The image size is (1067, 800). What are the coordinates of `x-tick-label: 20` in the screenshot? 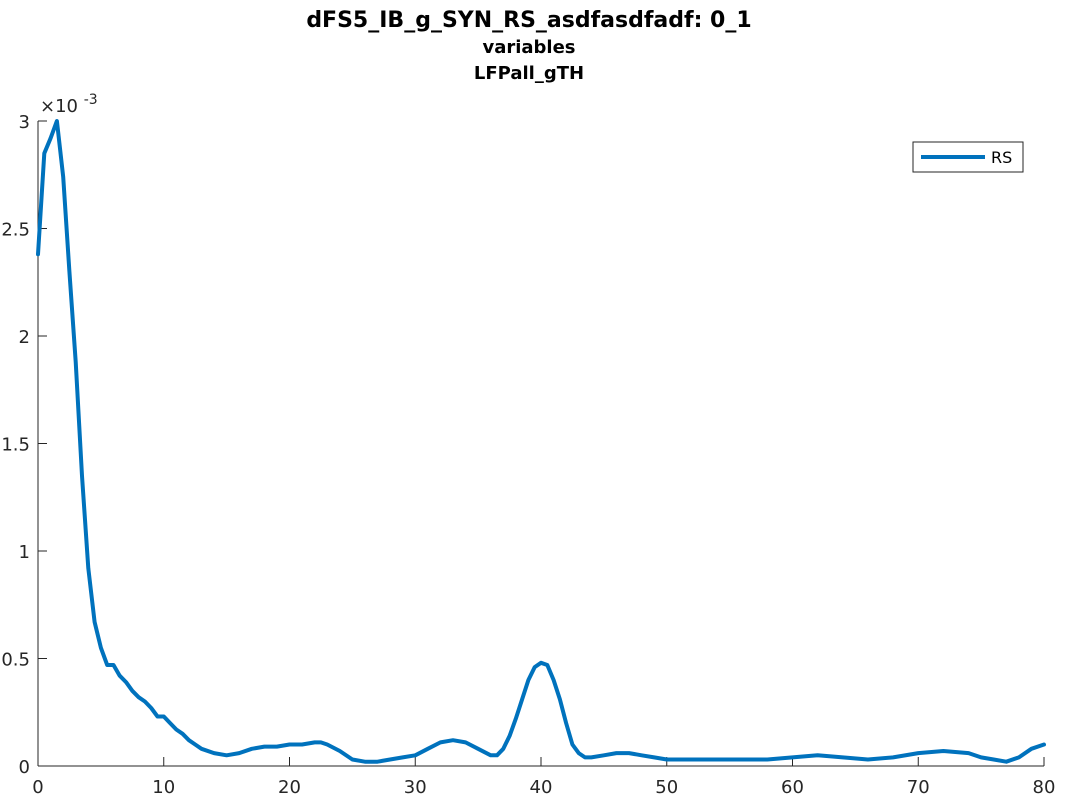 It's located at (289, 787).